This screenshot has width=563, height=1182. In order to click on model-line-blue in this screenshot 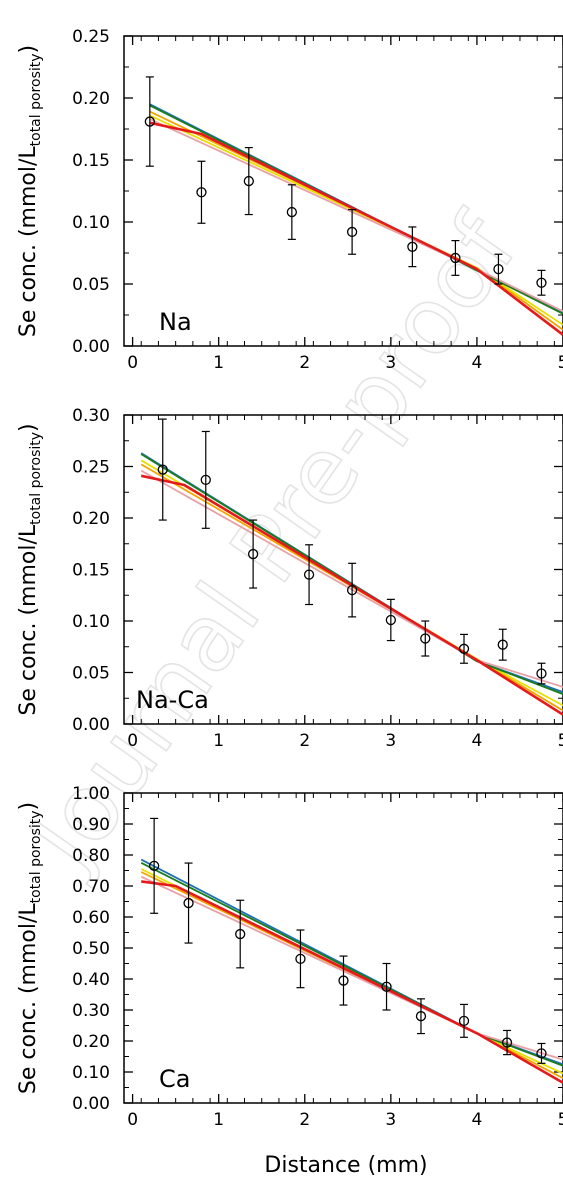, I will do `click(351, 962)`.